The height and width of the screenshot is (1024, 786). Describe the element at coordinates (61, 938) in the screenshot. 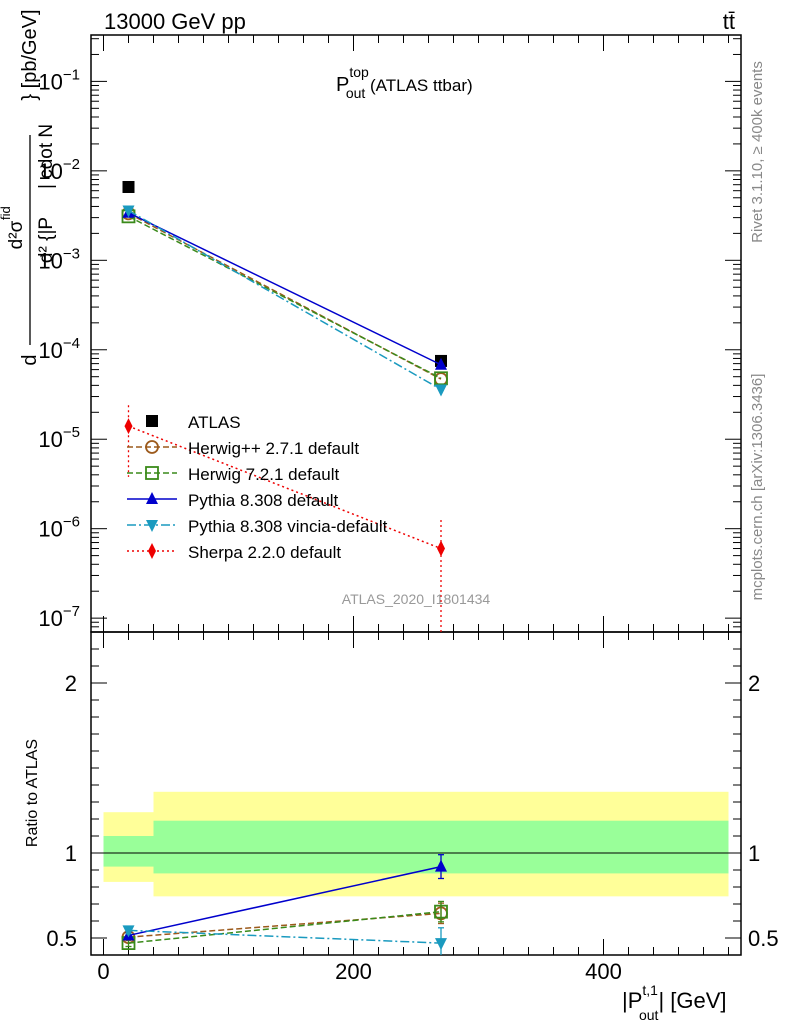

I see `ratio-y-tick-label: 0.5` at that location.